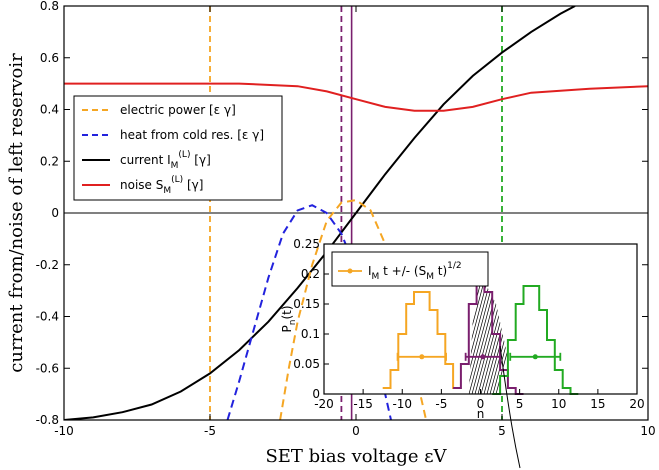 Image resolution: width=659 pixels, height=470 pixels. Describe the element at coordinates (356, 431) in the screenshot. I see `x-tick-label-2: 0` at that location.